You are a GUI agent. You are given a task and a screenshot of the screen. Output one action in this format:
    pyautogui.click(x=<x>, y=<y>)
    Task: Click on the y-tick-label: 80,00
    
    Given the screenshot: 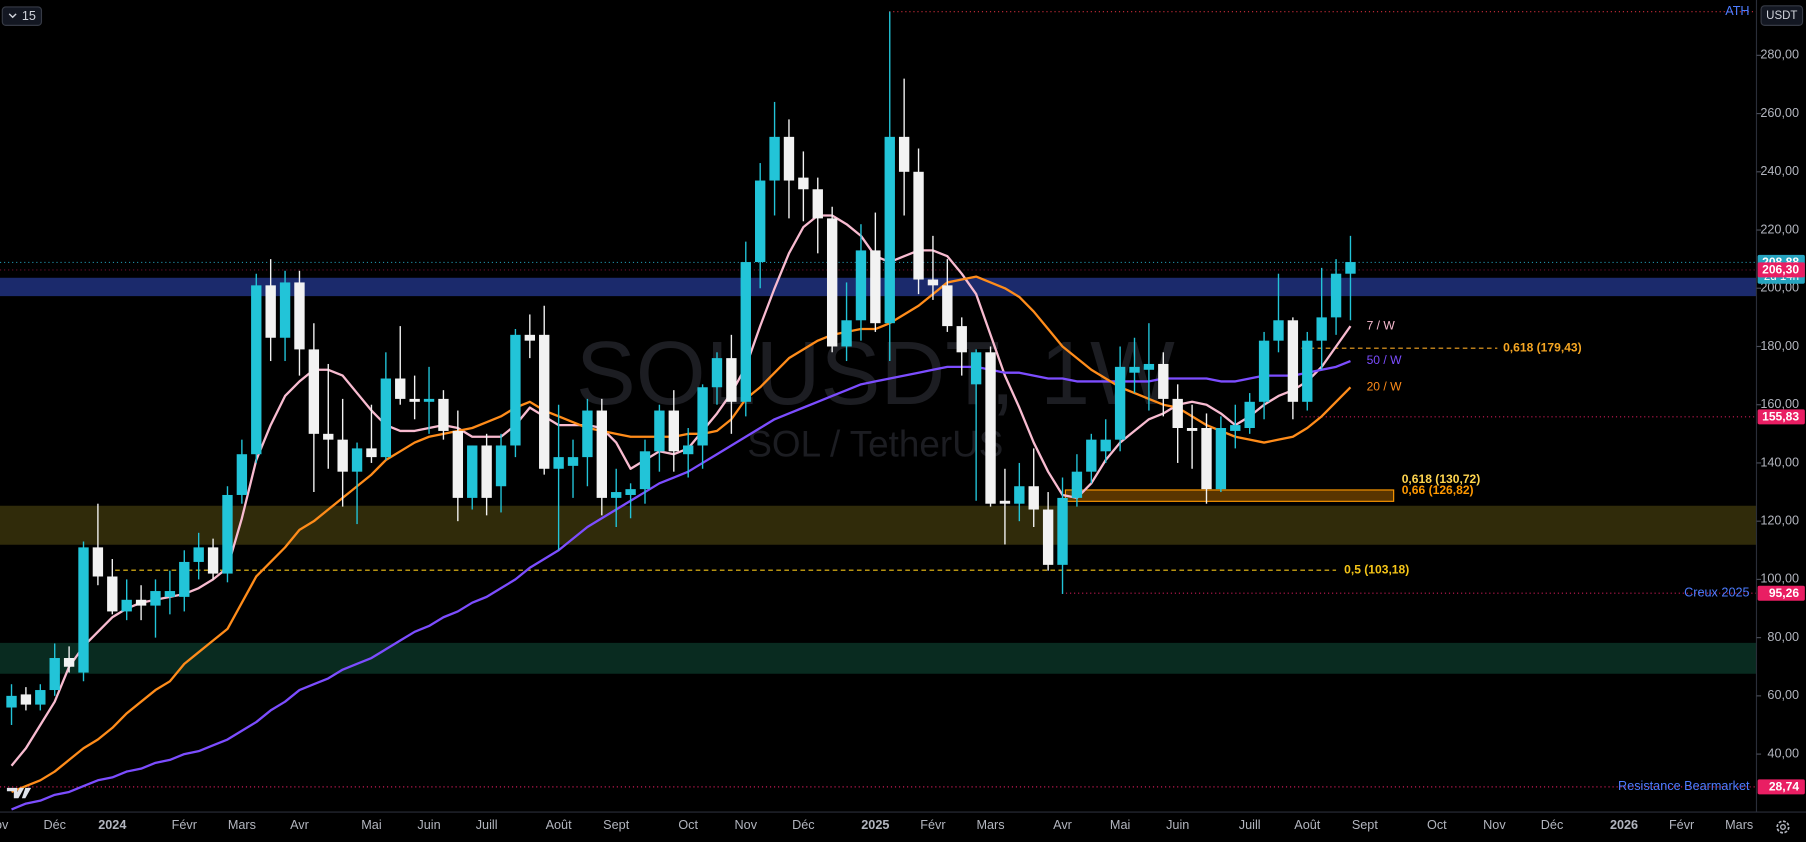 What is the action you would take?
    pyautogui.click(x=1783, y=637)
    